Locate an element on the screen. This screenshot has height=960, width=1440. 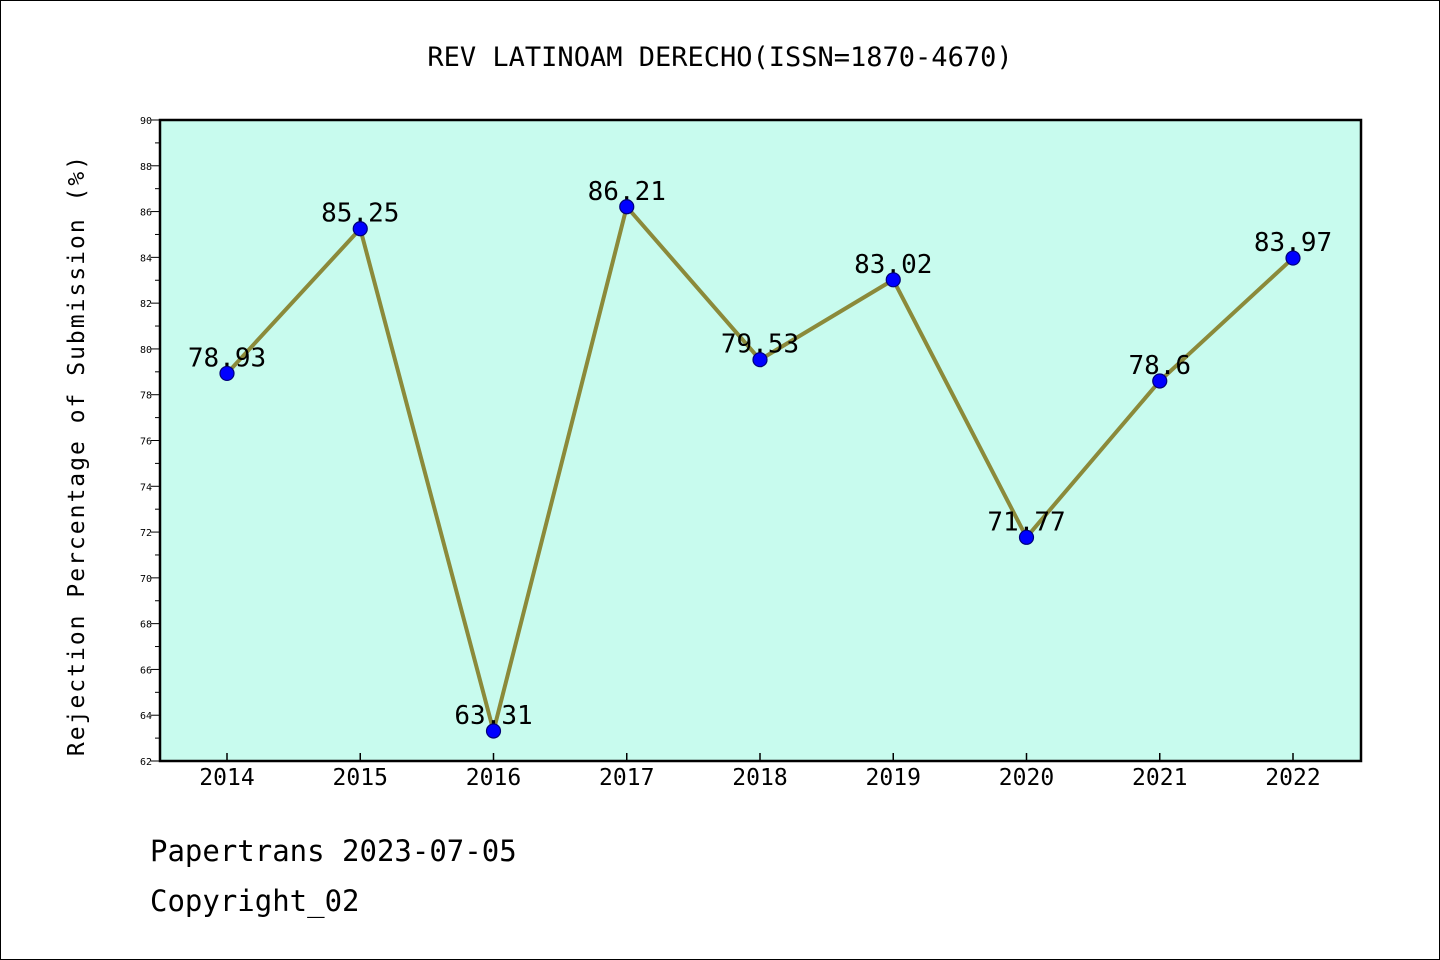
x-axis: 2014 2015 2016 2017 2018 2019 2020 2021 2022 is located at coordinates (760, 772).